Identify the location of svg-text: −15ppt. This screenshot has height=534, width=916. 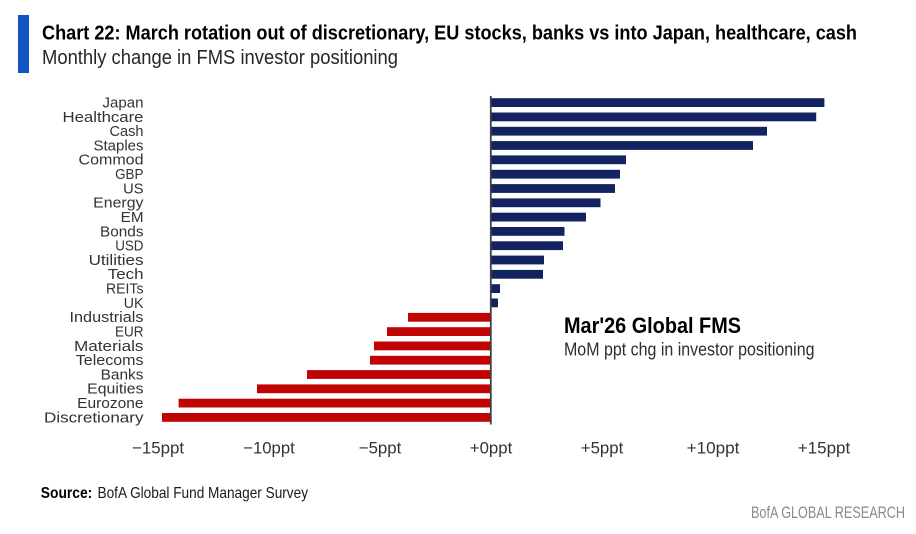
(158, 448).